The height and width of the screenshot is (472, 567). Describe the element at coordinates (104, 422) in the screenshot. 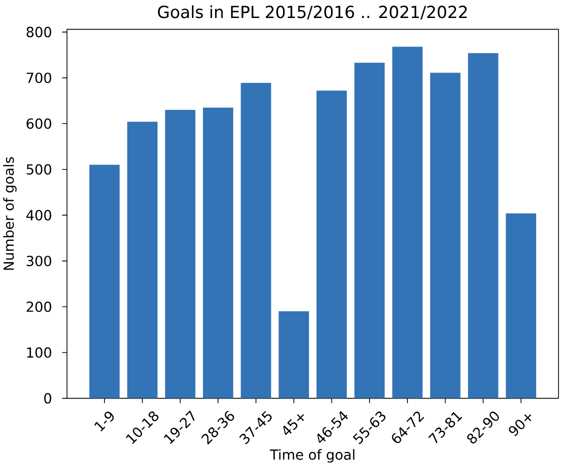

I see `x-tick-label: 1-9` at that location.